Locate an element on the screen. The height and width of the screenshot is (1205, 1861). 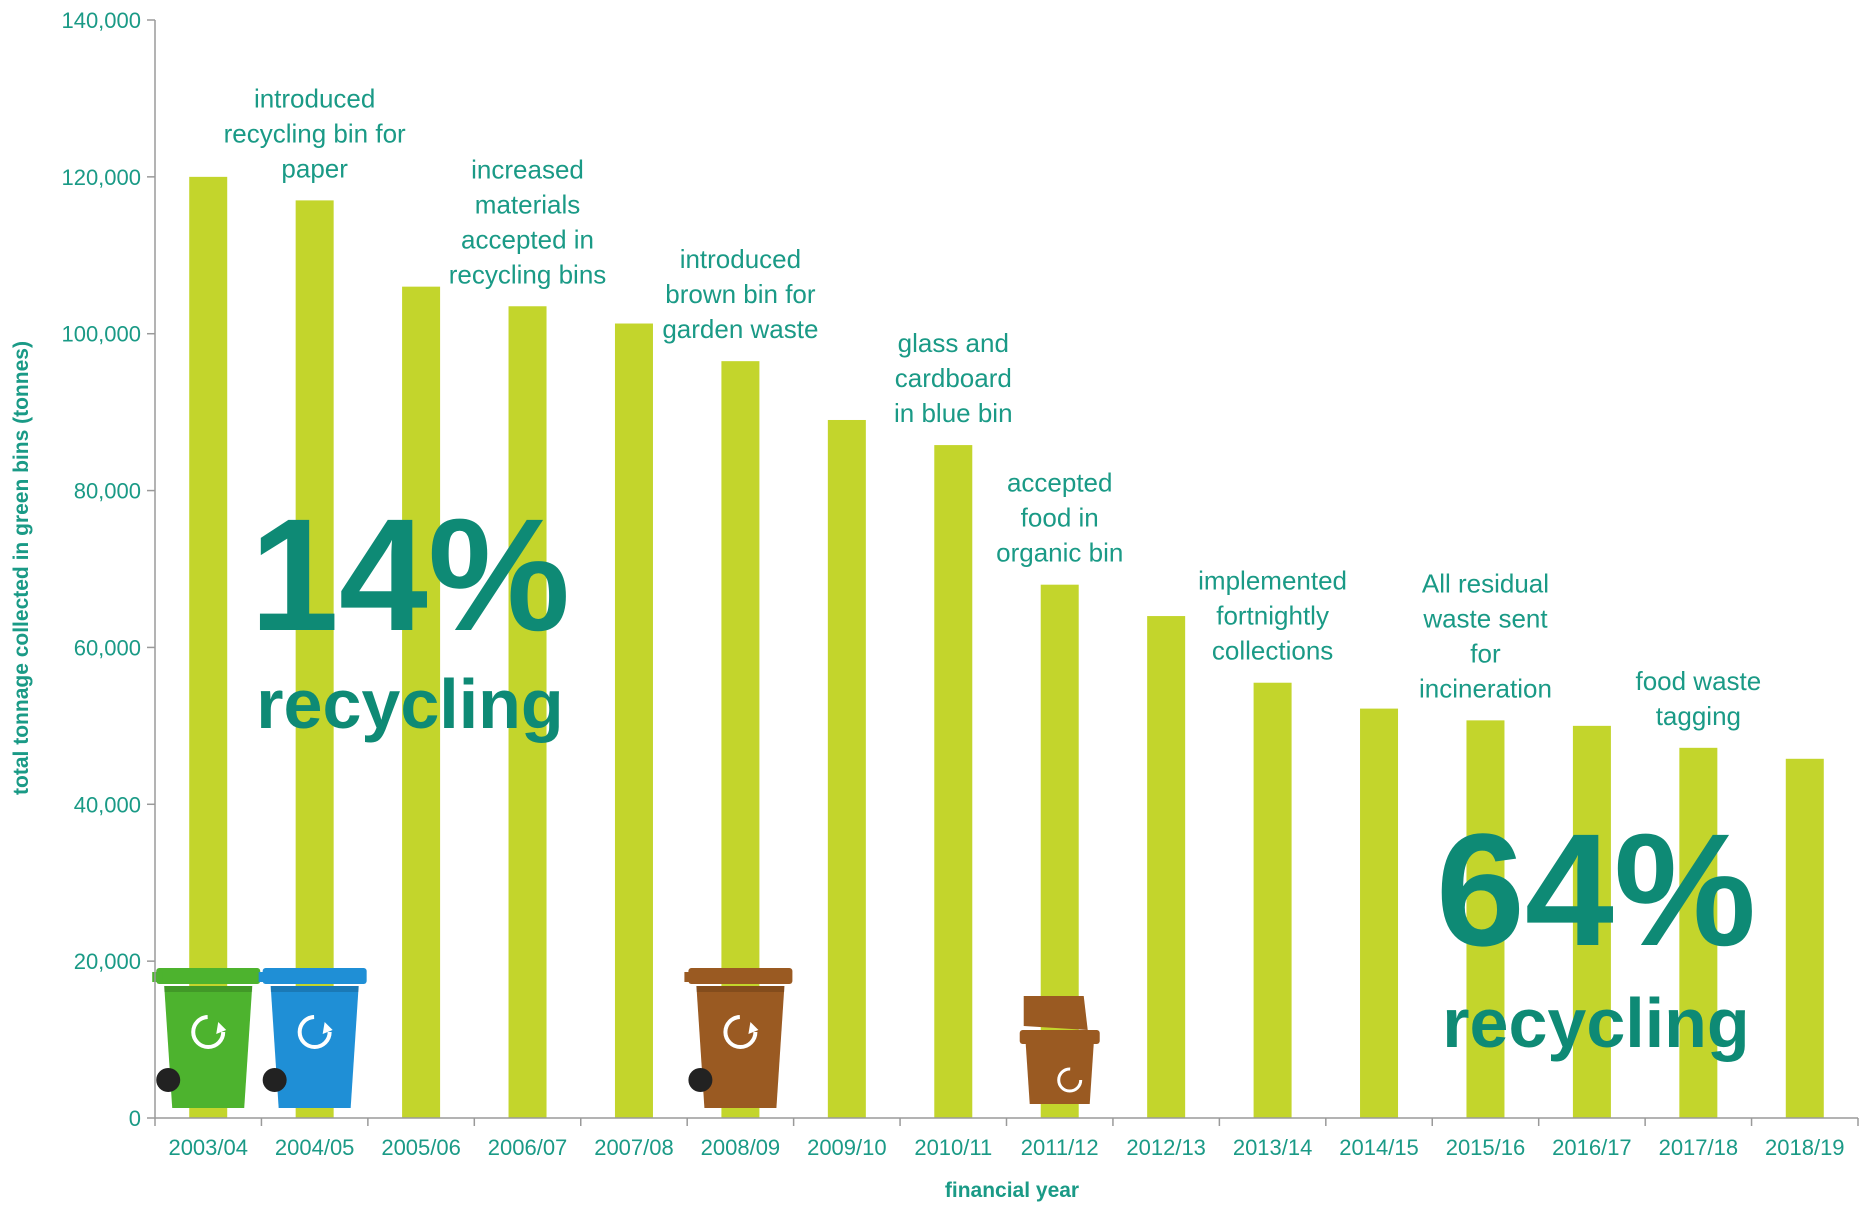
annotation-line: cardboard is located at coordinates (953, 378).